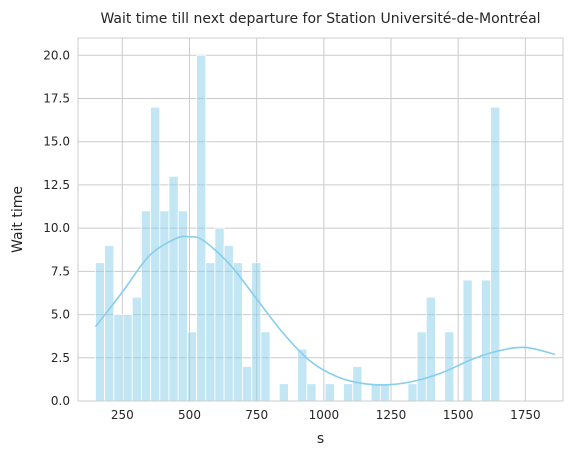 The image size is (579, 457). I want to click on y-tick-label: 17.5, so click(56, 99).